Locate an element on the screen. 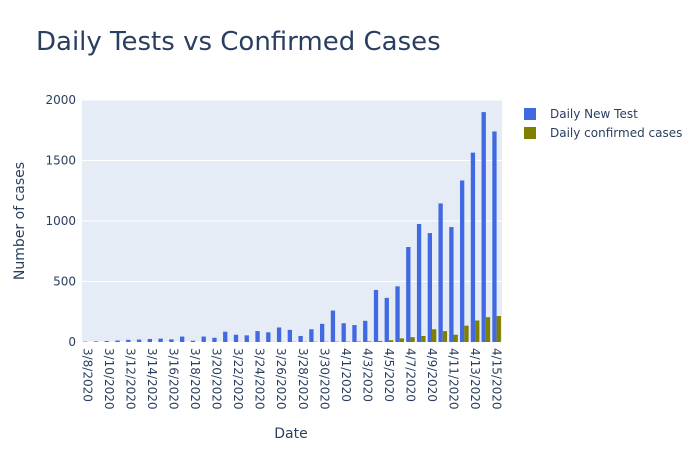  y-tick-label: 1500 is located at coordinates (60, 161).